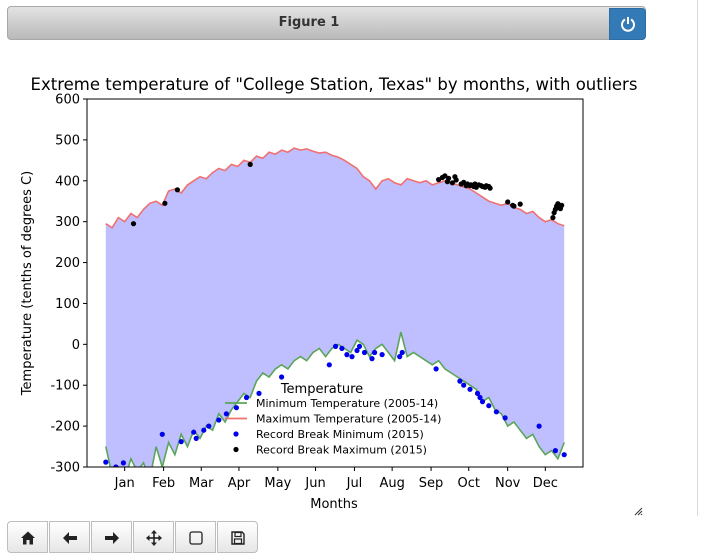 Image resolution: width=705 pixels, height=559 pixels. Describe the element at coordinates (67, 222) in the screenshot. I see `y-tick-label: 300` at that location.